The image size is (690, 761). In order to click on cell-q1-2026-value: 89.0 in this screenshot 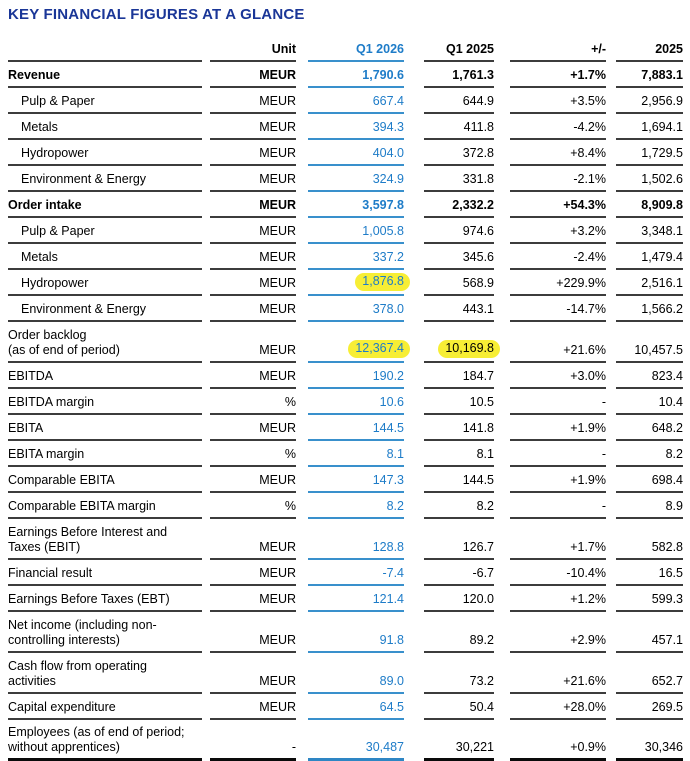, I will do `click(392, 681)`.